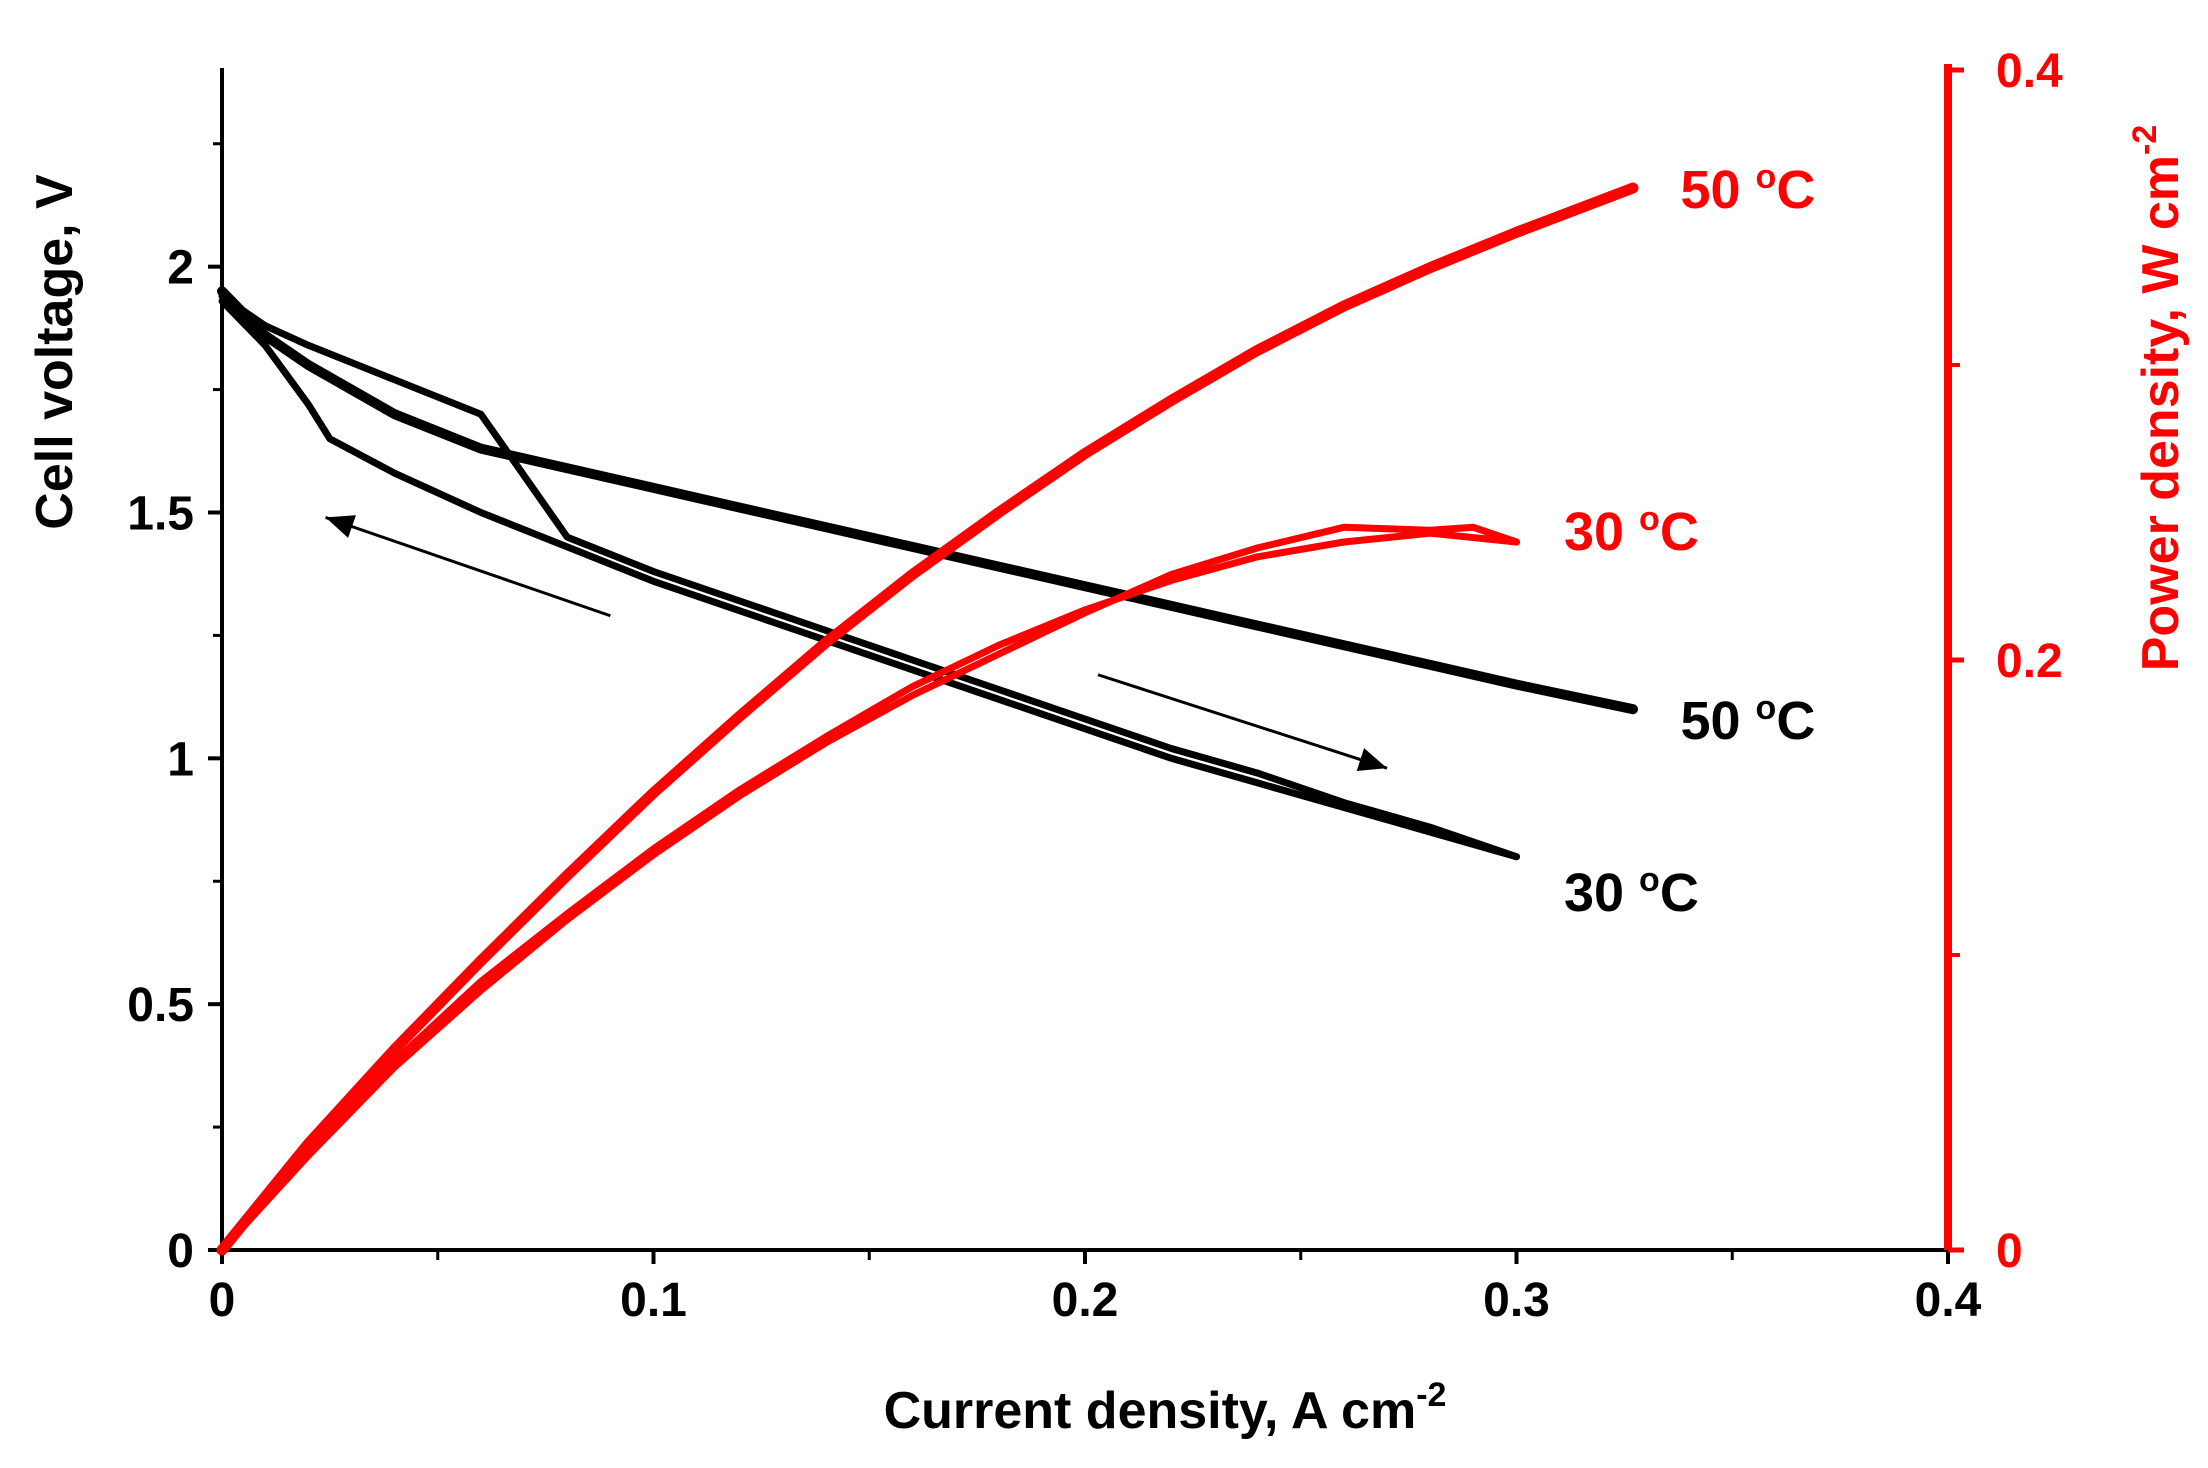  Describe the element at coordinates (1948, 1300) in the screenshot. I see `x-tick-label: 0.4` at that location.